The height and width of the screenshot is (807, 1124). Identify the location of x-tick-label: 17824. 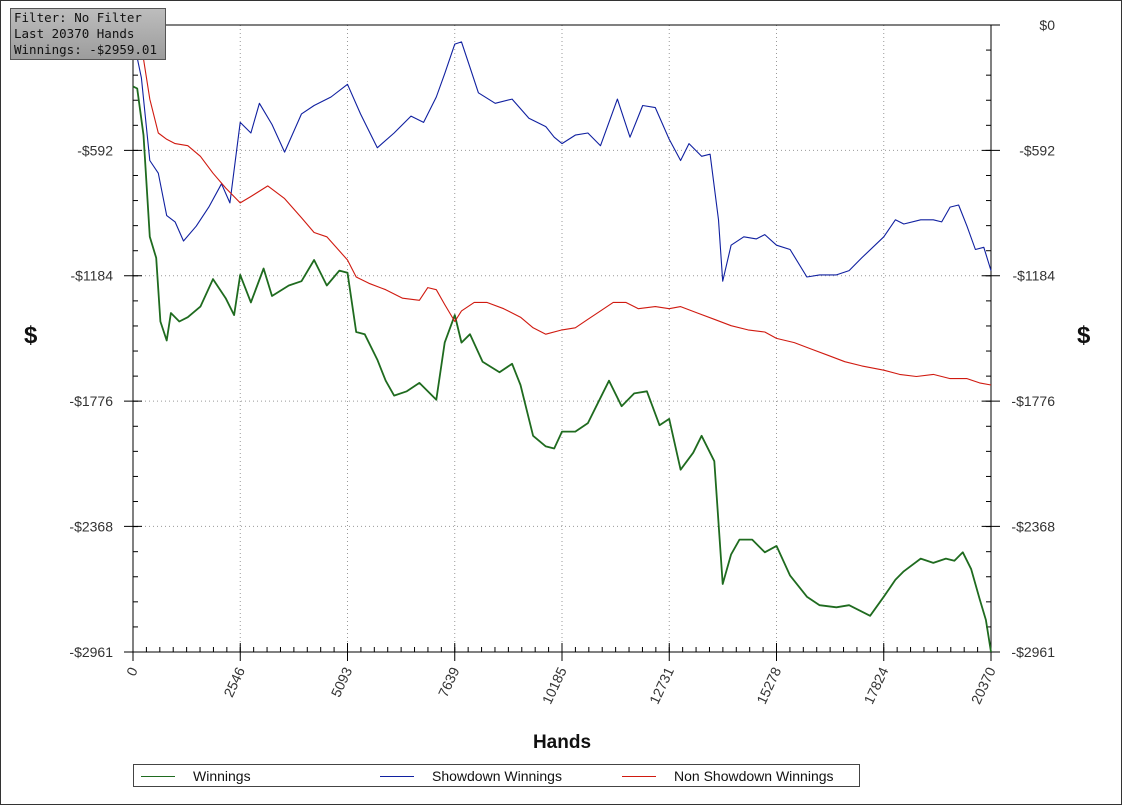
(876, 685).